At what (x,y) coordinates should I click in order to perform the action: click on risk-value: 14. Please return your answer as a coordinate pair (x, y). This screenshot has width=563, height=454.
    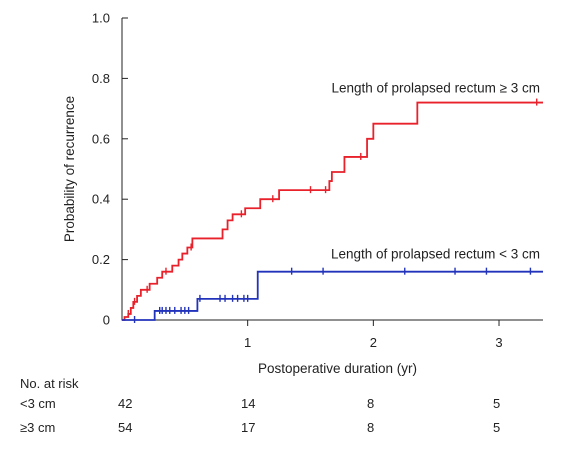
    Looking at the image, I should click on (248, 403).